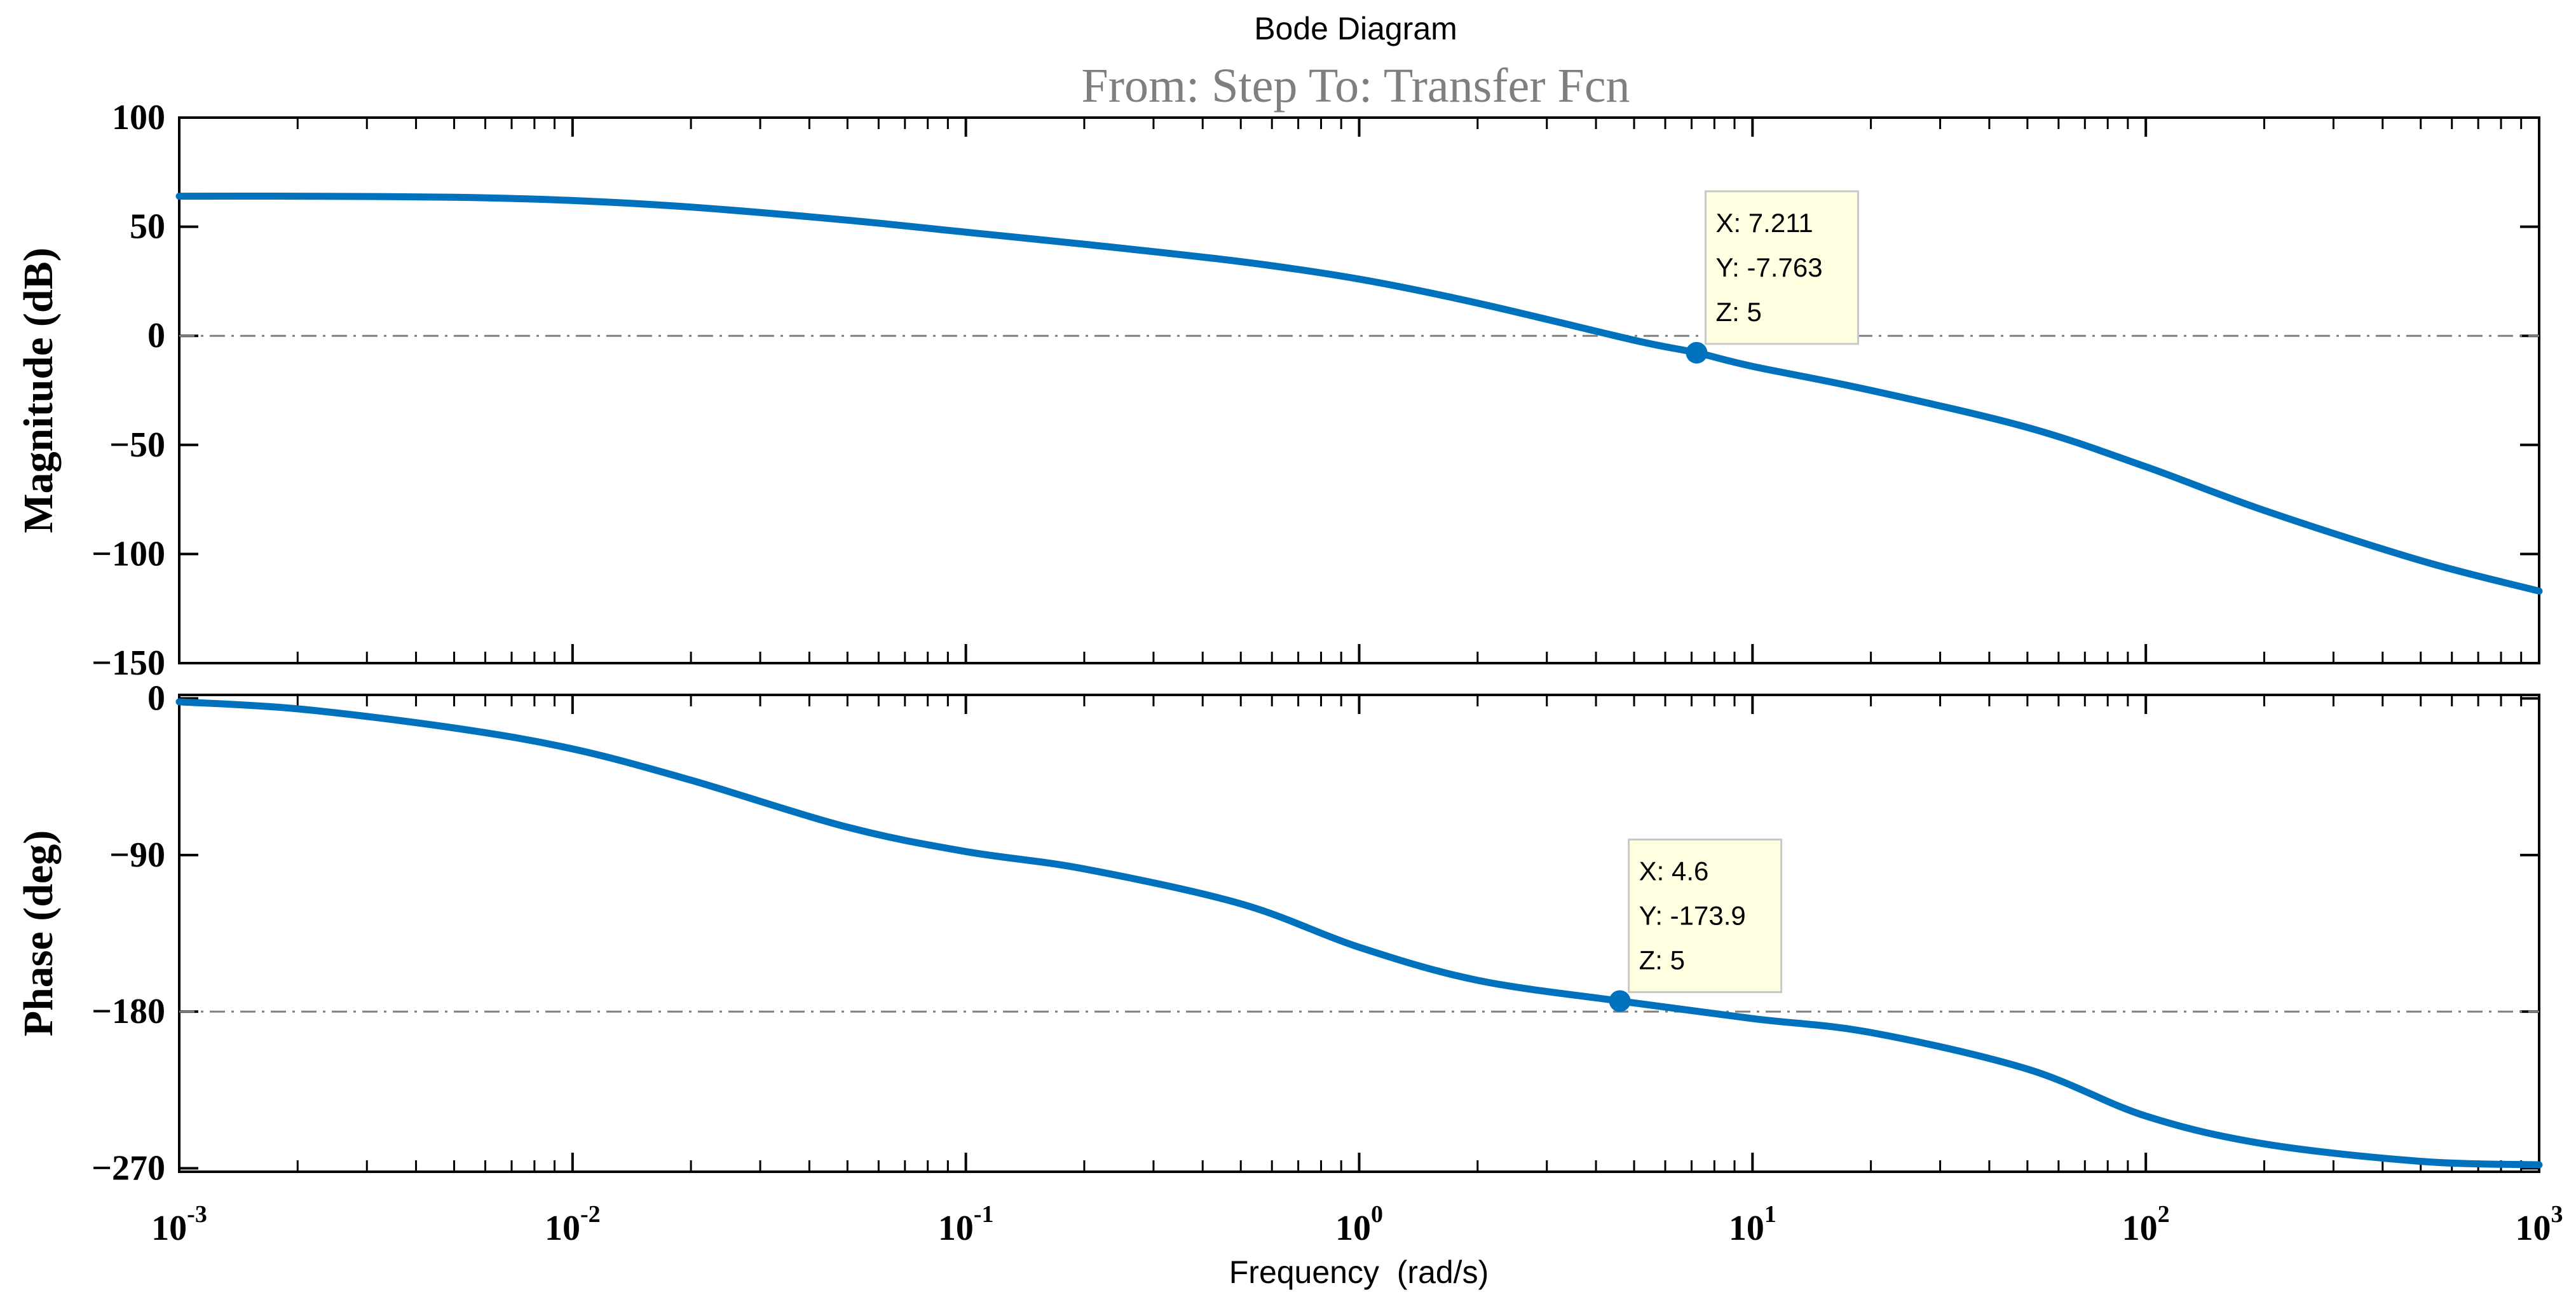 This screenshot has height=1304, width=2576. What do you see at coordinates (137, 445) in the screenshot?
I see `y-tick-label: −50` at bounding box center [137, 445].